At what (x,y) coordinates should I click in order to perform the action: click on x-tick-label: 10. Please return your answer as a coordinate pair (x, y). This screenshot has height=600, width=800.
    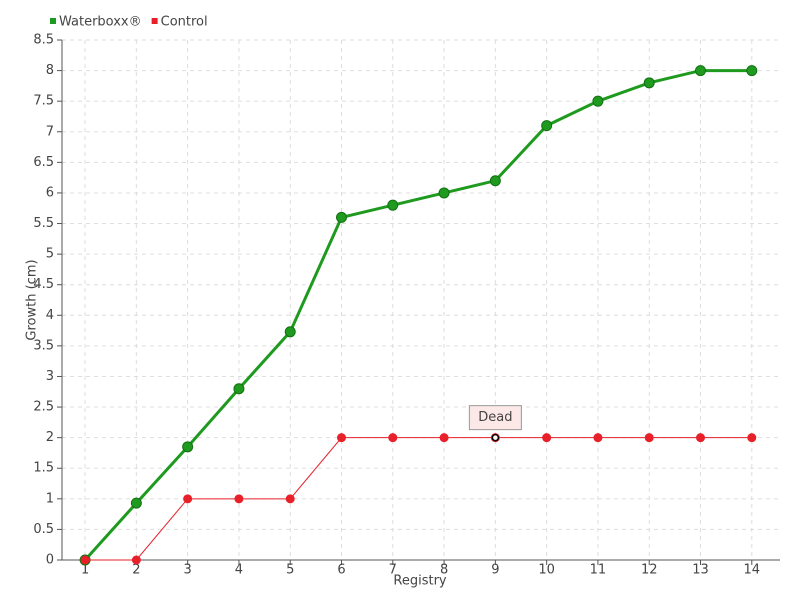
    Looking at the image, I should click on (546, 570).